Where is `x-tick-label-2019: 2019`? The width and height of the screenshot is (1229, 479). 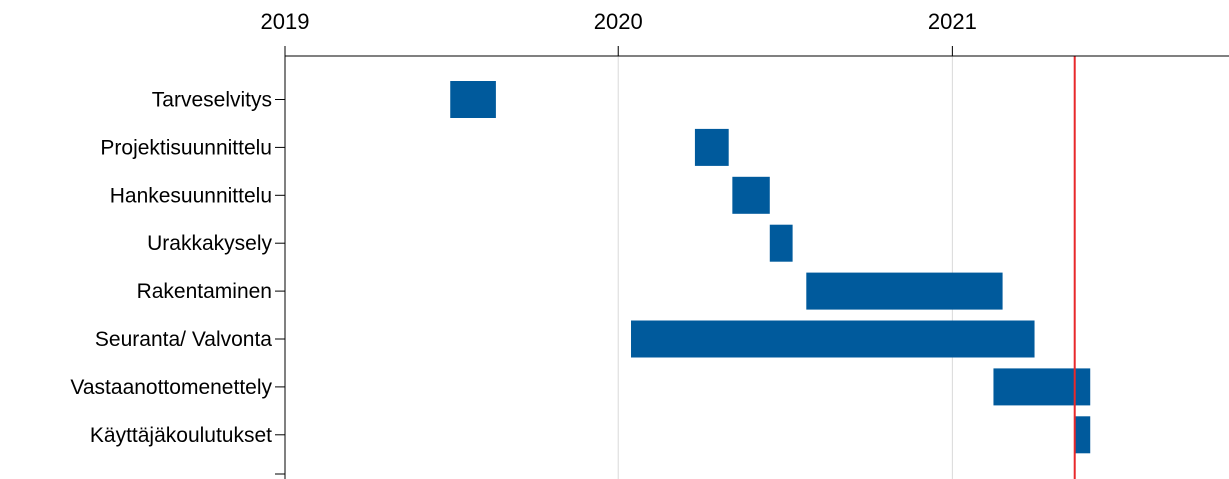
x-tick-label-2019: 2019 is located at coordinates (285, 21).